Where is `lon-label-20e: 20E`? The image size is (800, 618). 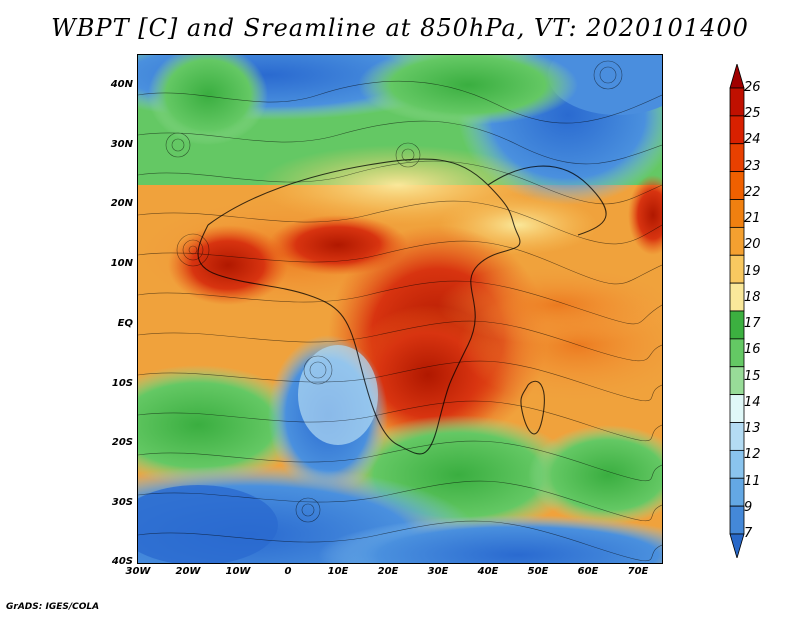
lon-label-20e: 20E is located at coordinates (388, 571).